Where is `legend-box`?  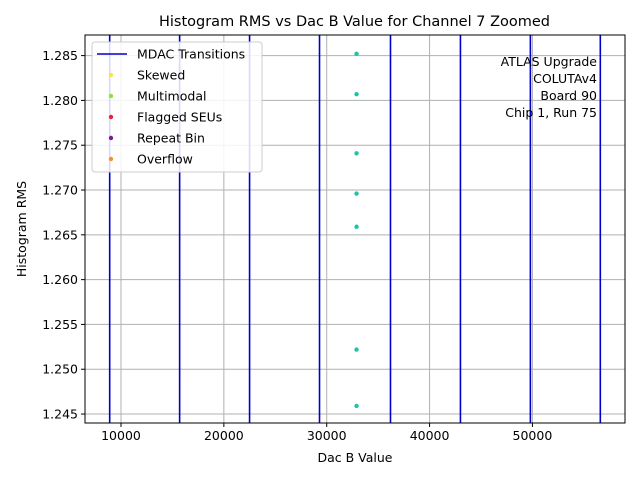 legend-box is located at coordinates (177, 107).